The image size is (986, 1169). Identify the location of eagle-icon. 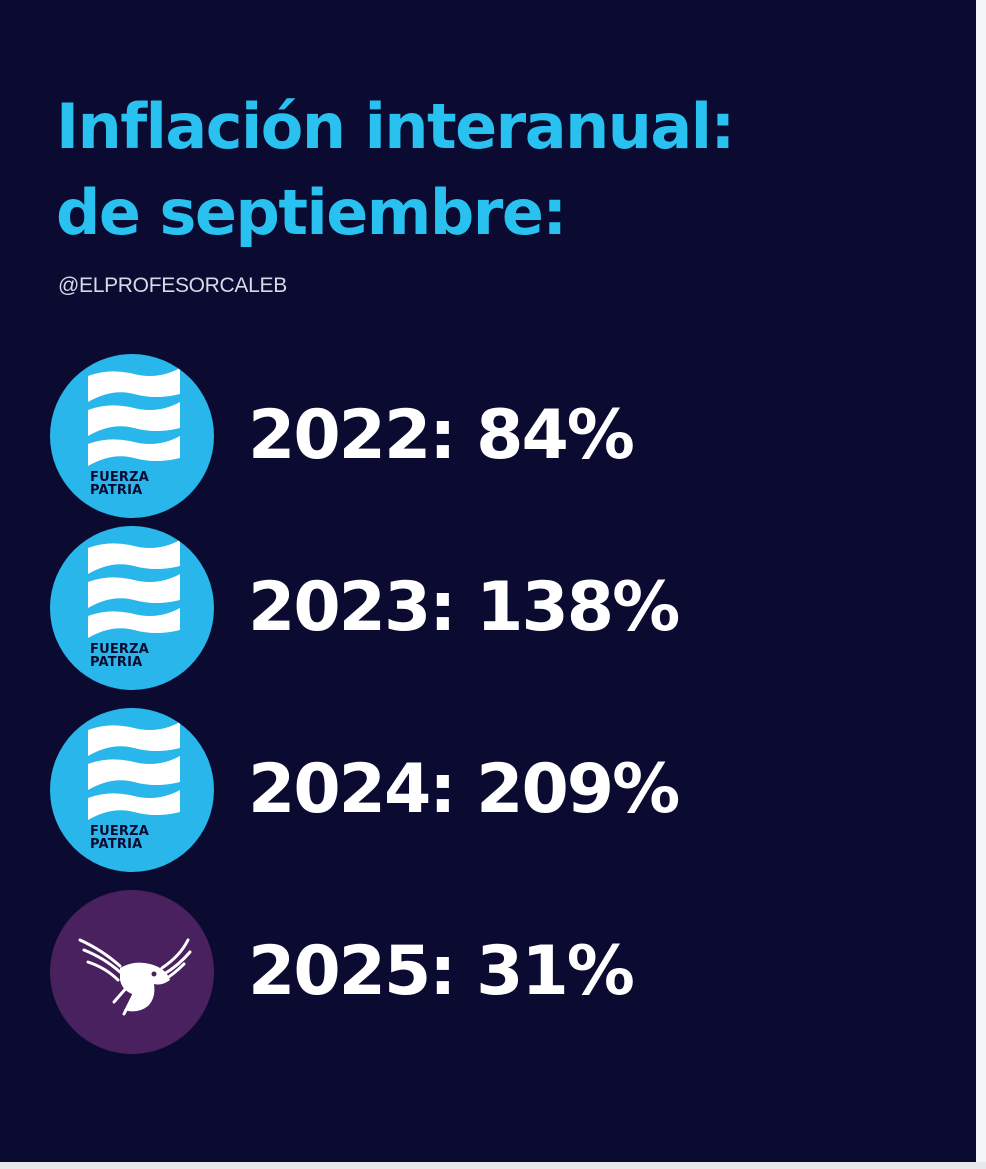
(135, 977).